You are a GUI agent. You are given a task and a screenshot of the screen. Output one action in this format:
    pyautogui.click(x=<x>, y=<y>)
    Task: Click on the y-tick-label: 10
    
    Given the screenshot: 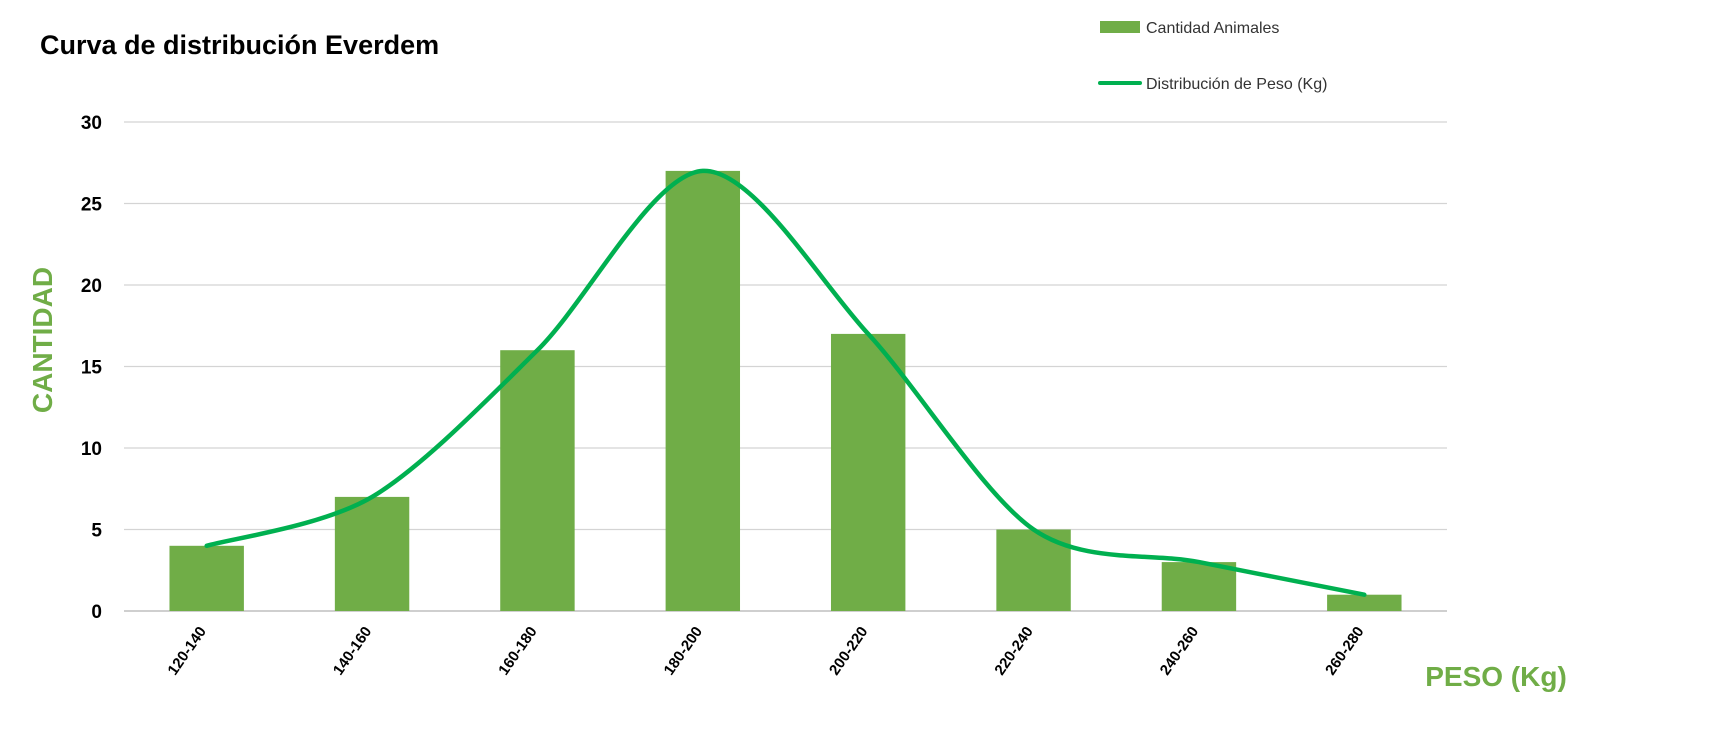 What is the action you would take?
    pyautogui.click(x=91, y=449)
    